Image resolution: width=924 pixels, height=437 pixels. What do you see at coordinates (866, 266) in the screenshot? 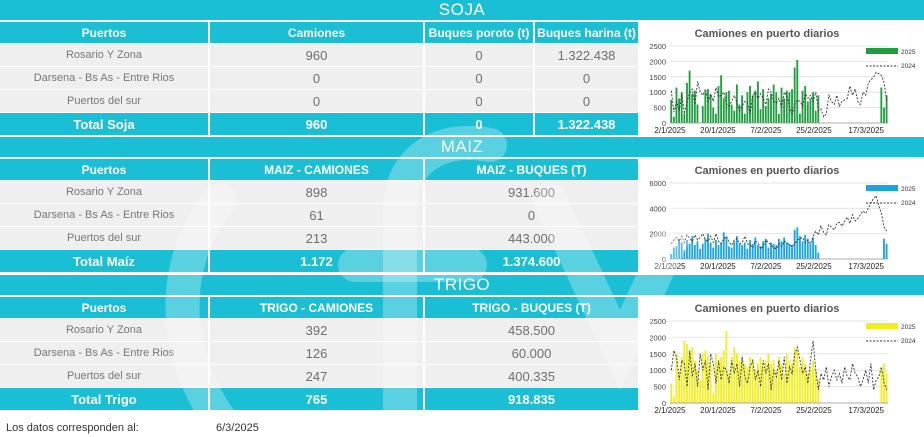
I see `x-tick-label: 17/3/2025` at bounding box center [866, 266].